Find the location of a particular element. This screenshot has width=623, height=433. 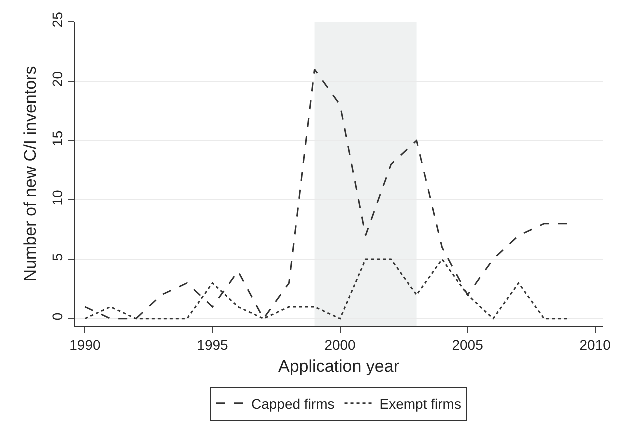

y-tick-label: 5 is located at coordinates (57, 257).